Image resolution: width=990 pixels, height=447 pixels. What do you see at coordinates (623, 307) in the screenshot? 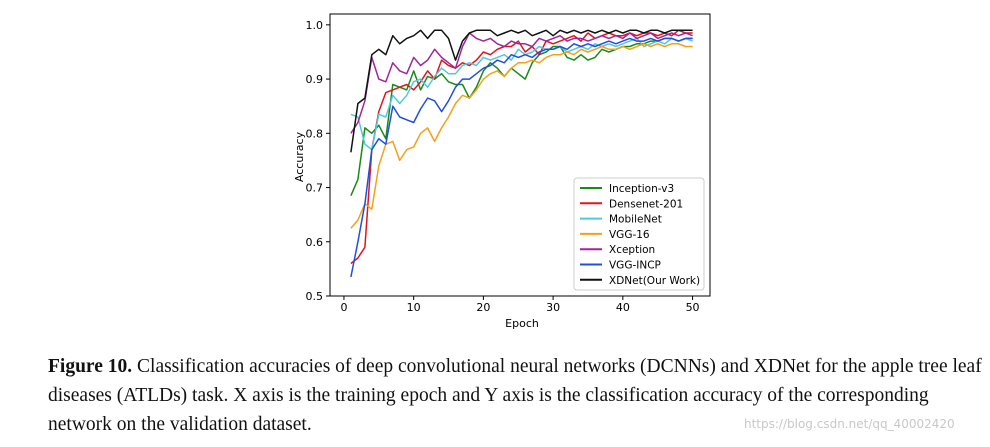
I see `x-tick-label: 40` at bounding box center [623, 307].